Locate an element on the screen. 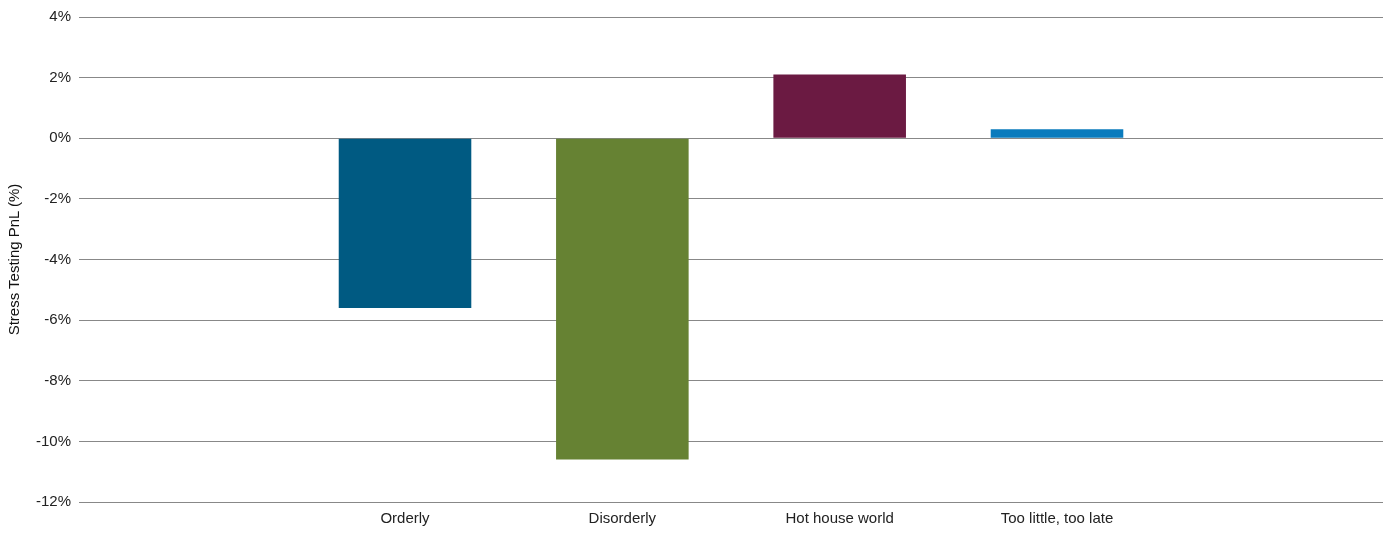  y-tick-label: -6% is located at coordinates (58, 319).